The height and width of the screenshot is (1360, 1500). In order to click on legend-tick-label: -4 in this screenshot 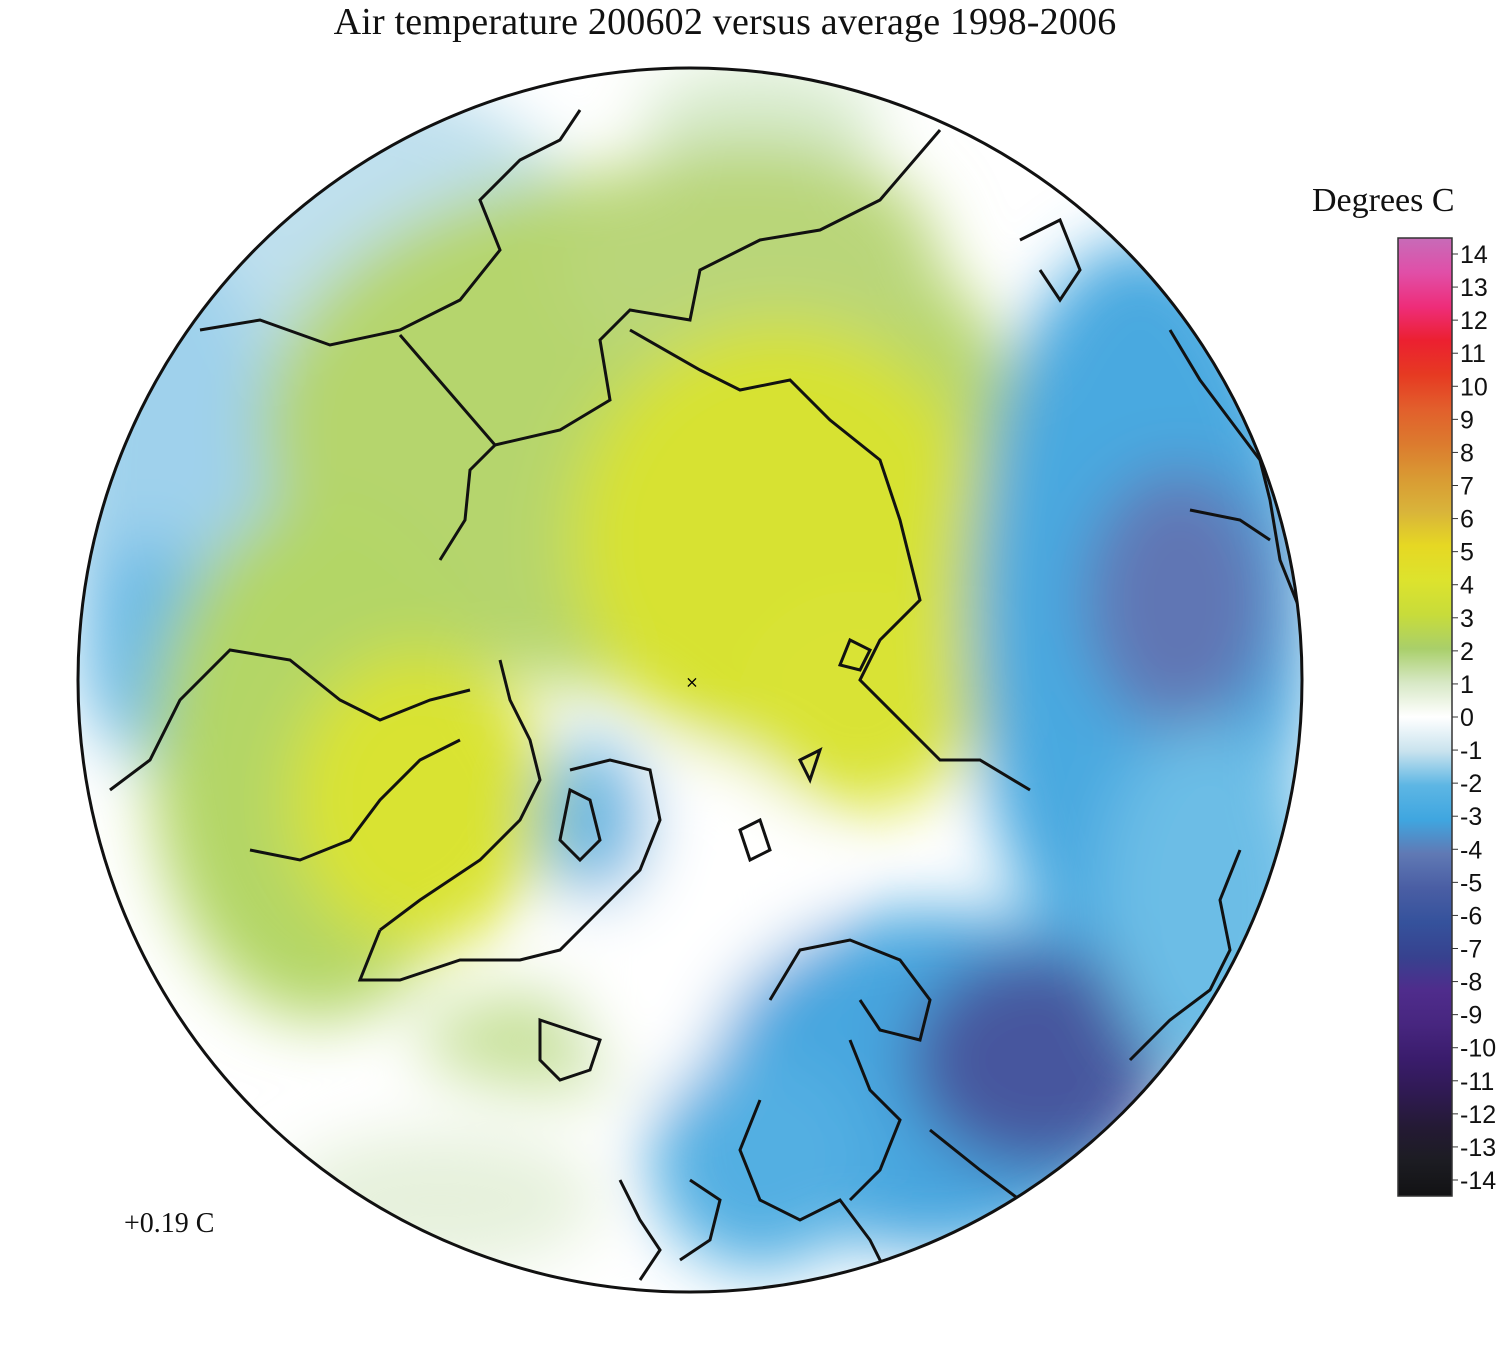, I will do `click(1471, 850)`.